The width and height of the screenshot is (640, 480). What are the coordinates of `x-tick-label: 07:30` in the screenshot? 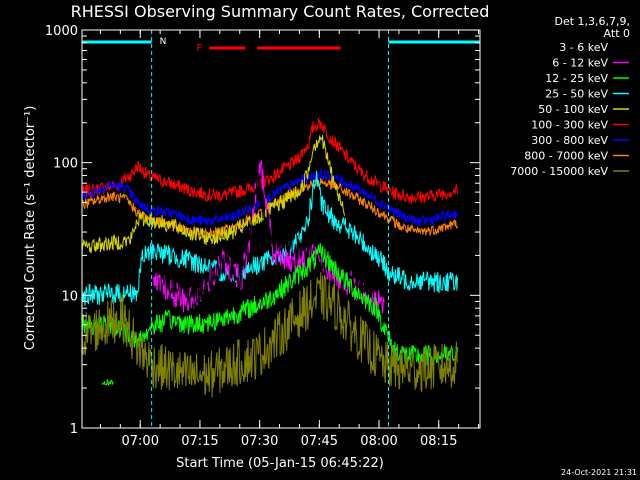 It's located at (259, 441).